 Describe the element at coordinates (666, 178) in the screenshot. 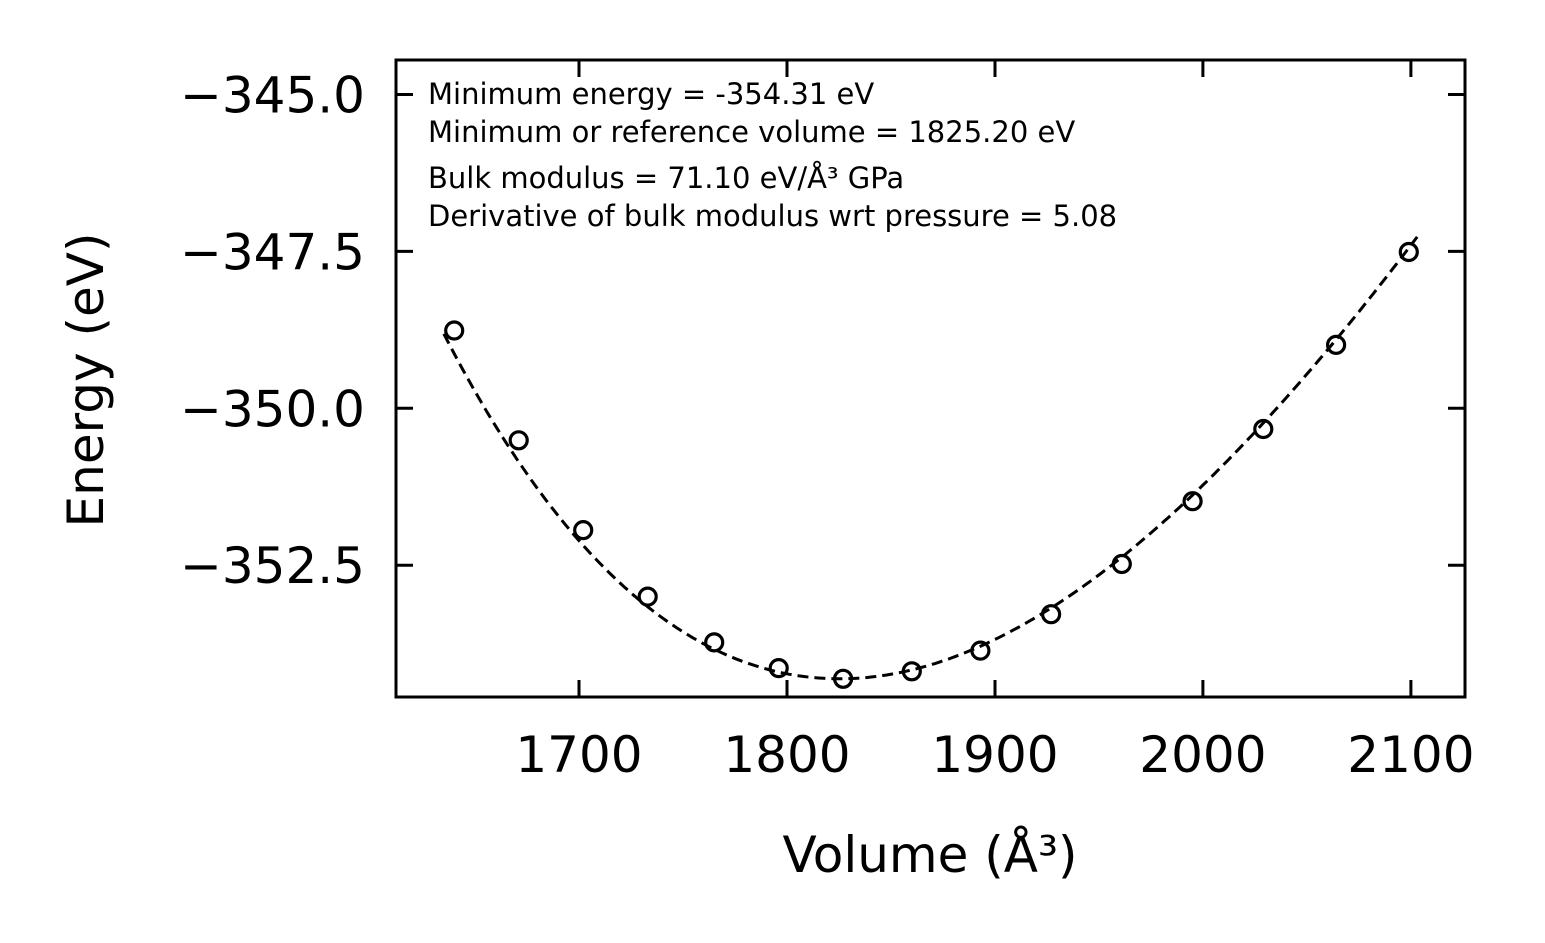

I see `annotation-bulk-modulus: Bulk modulus = 71.10 eV/Å³ GPa` at that location.